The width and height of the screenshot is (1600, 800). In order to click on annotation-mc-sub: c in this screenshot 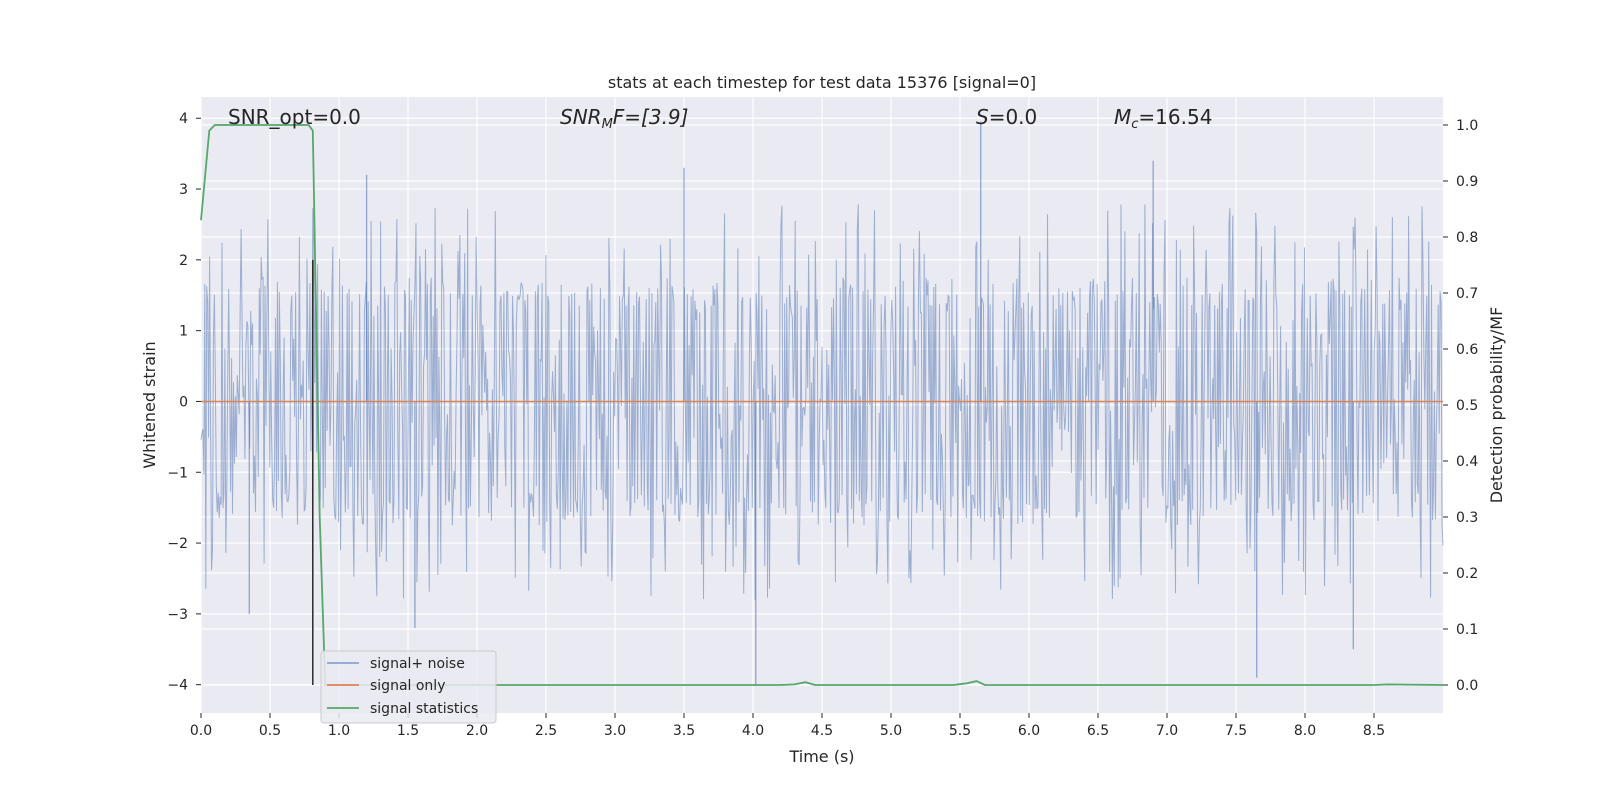, I will do `click(1134, 124)`.